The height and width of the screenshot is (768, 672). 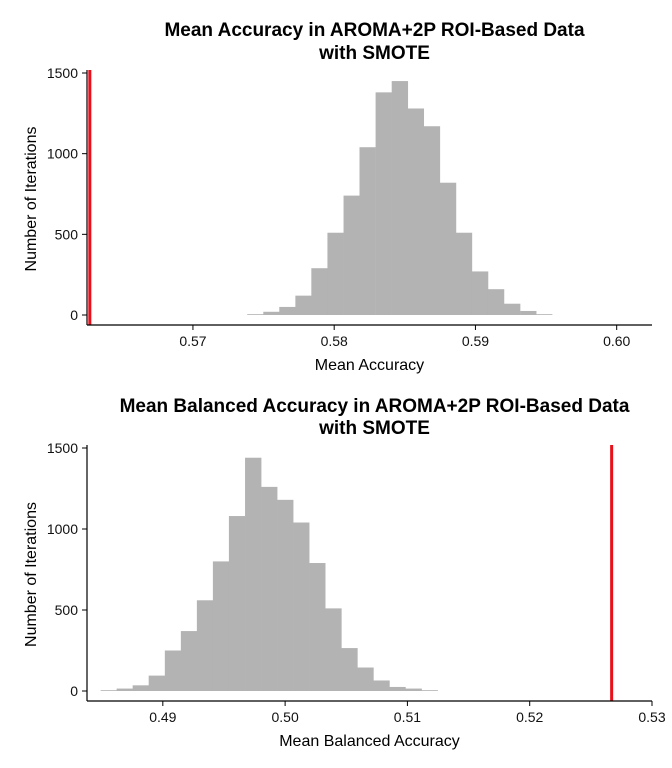 What do you see at coordinates (407, 717) in the screenshot?
I see `x-tick-label: 0.51` at bounding box center [407, 717].